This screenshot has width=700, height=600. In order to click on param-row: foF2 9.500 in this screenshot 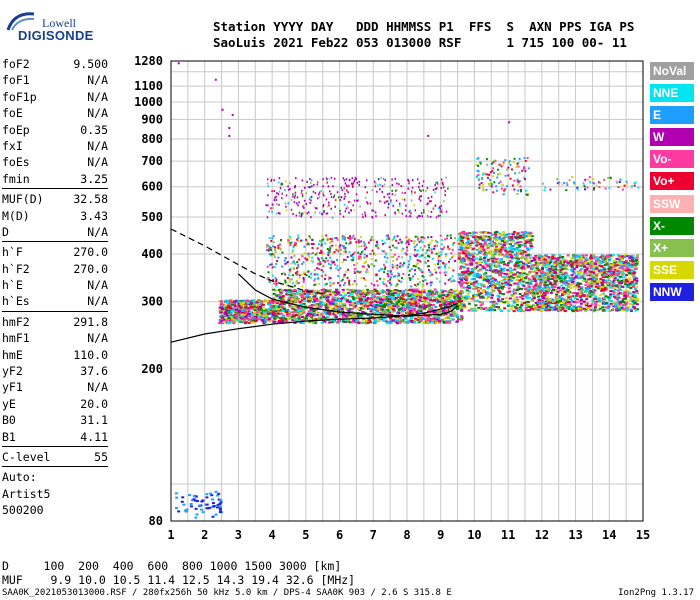, I will do `click(55, 64)`.